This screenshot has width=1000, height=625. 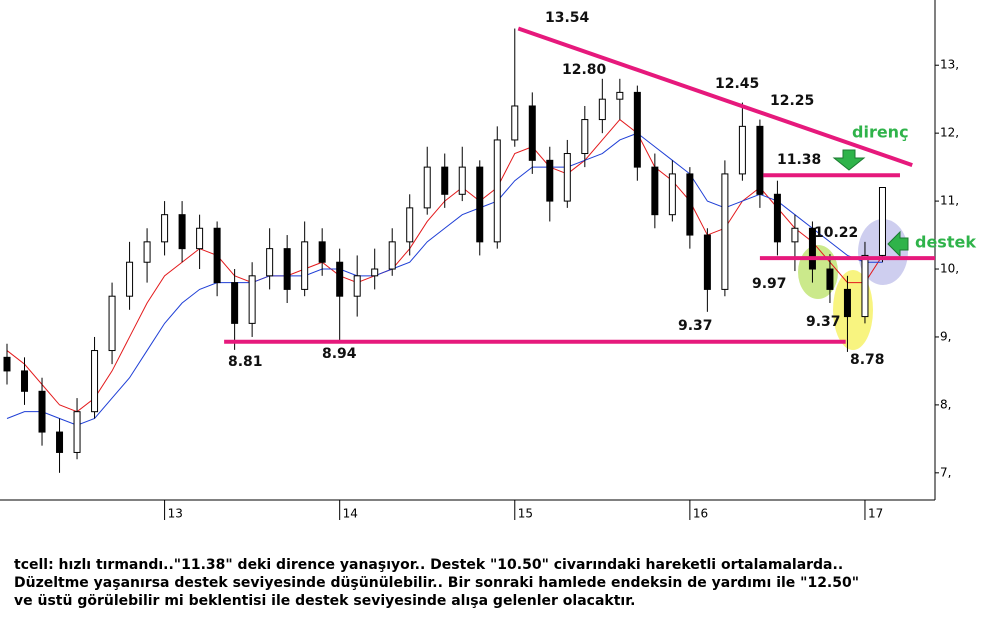 What do you see at coordinates (715, 96) in the screenshot?
I see `level-line` at bounding box center [715, 96].